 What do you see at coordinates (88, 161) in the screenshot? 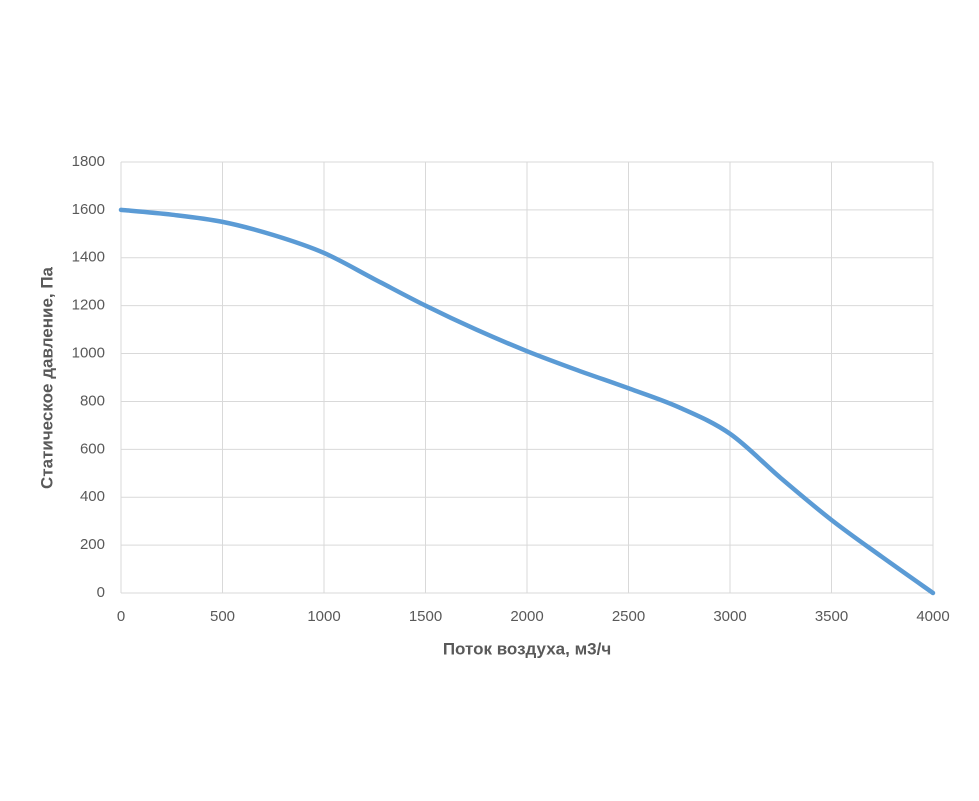
I see `y-tick-label: 1800` at bounding box center [88, 161].